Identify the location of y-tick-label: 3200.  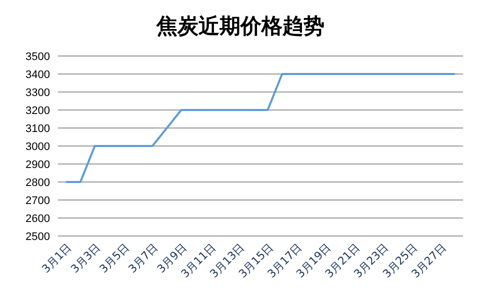
(38, 110).